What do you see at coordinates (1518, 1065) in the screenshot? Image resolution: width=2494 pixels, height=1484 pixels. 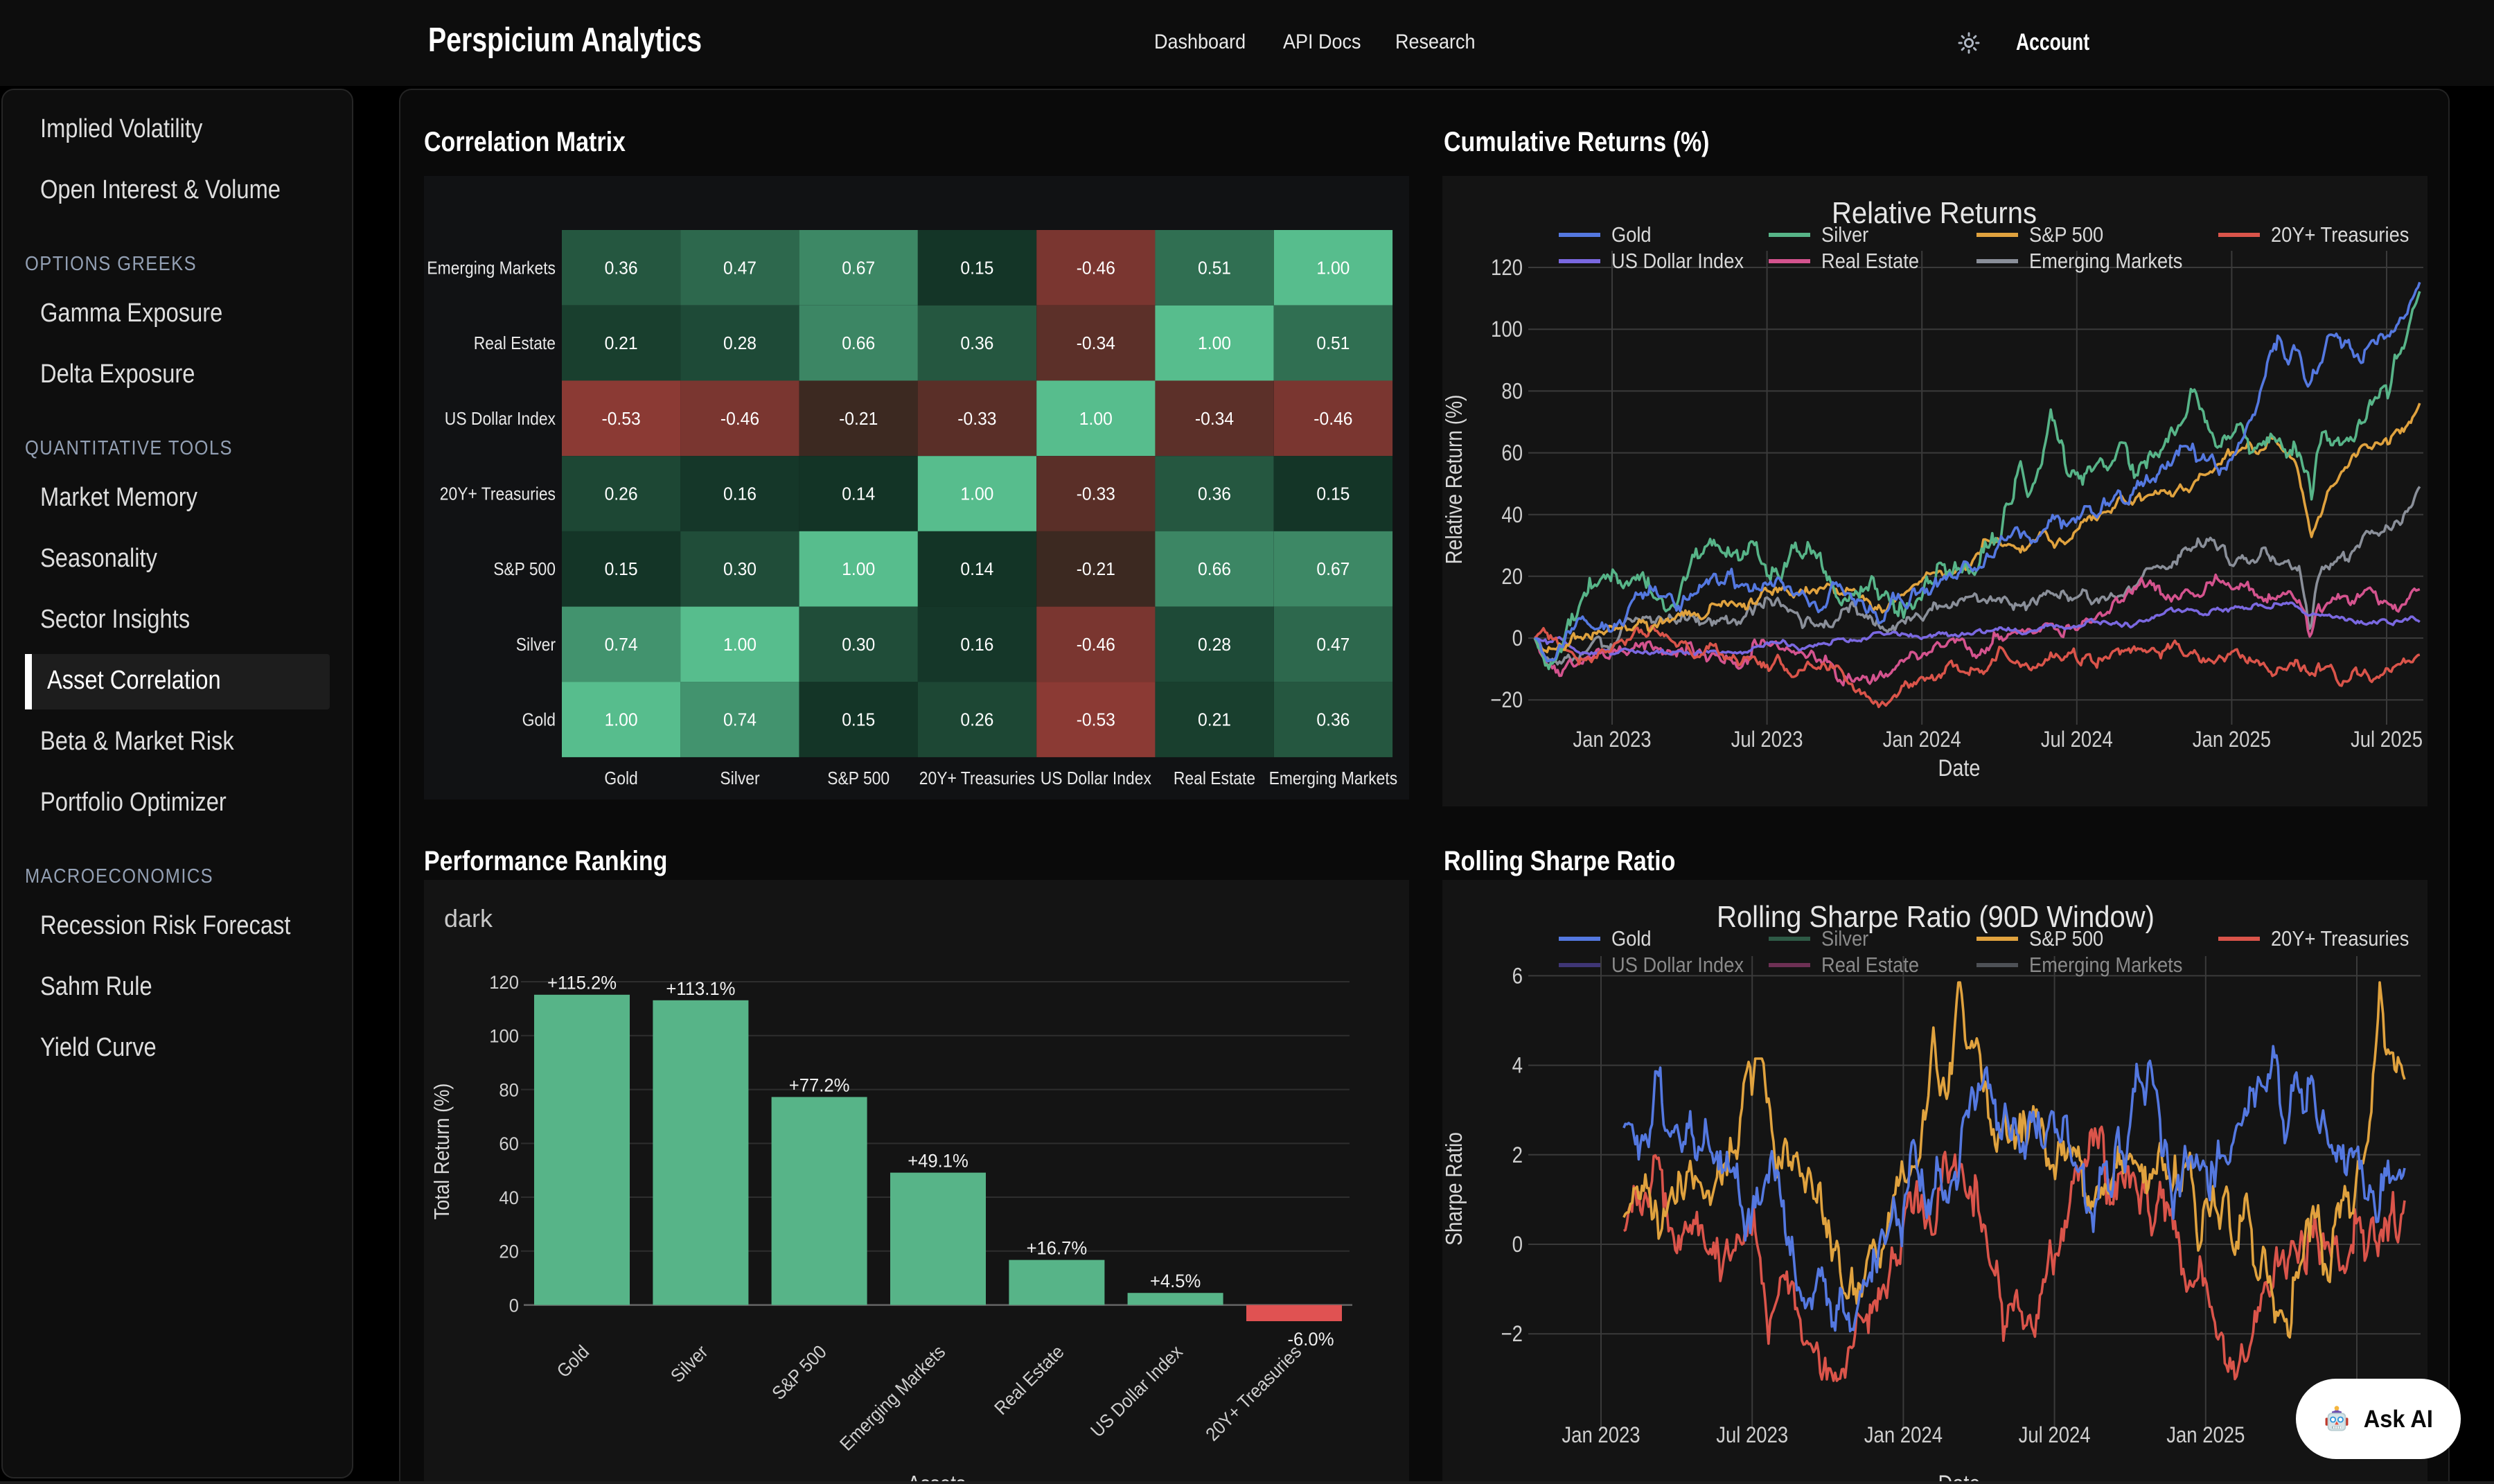 I see `svg-text: 4` at bounding box center [1518, 1065].